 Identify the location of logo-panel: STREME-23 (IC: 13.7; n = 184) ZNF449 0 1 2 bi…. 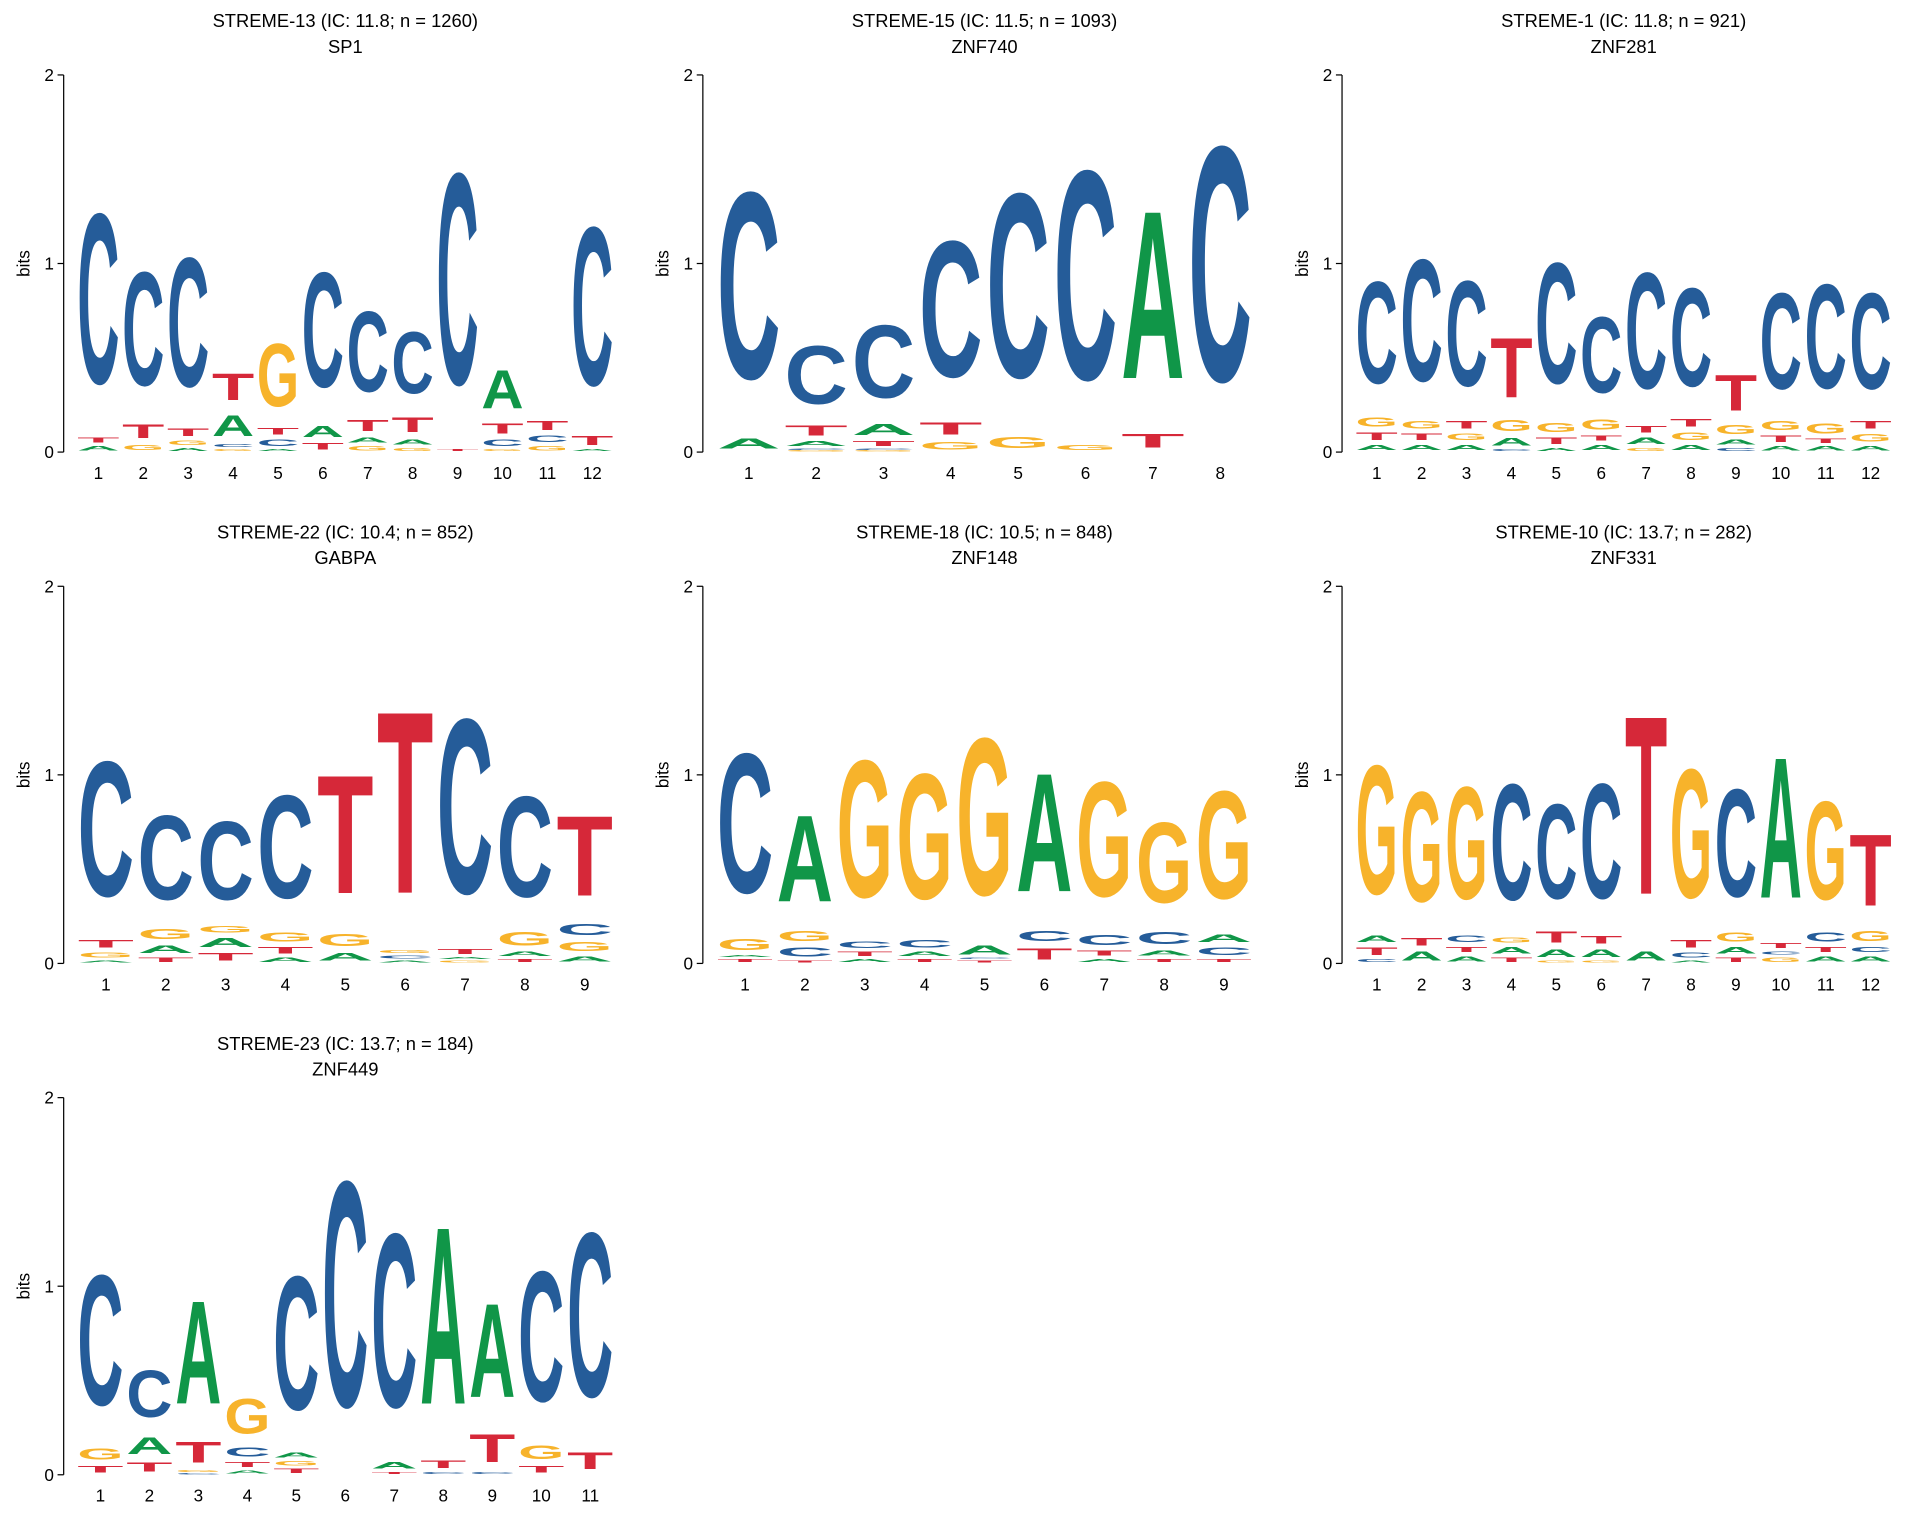
(313, 1269).